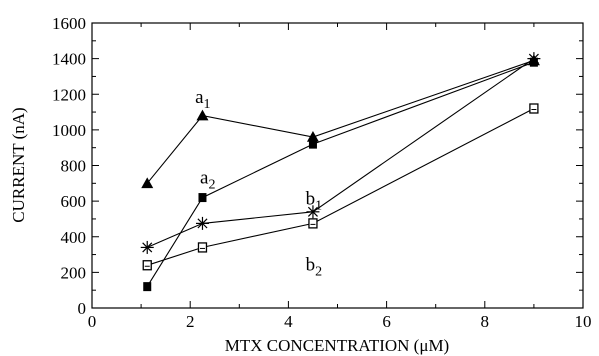 Image resolution: width=599 pixels, height=356 pixels. I want to click on series-label-a2: a2, so click(207, 179).